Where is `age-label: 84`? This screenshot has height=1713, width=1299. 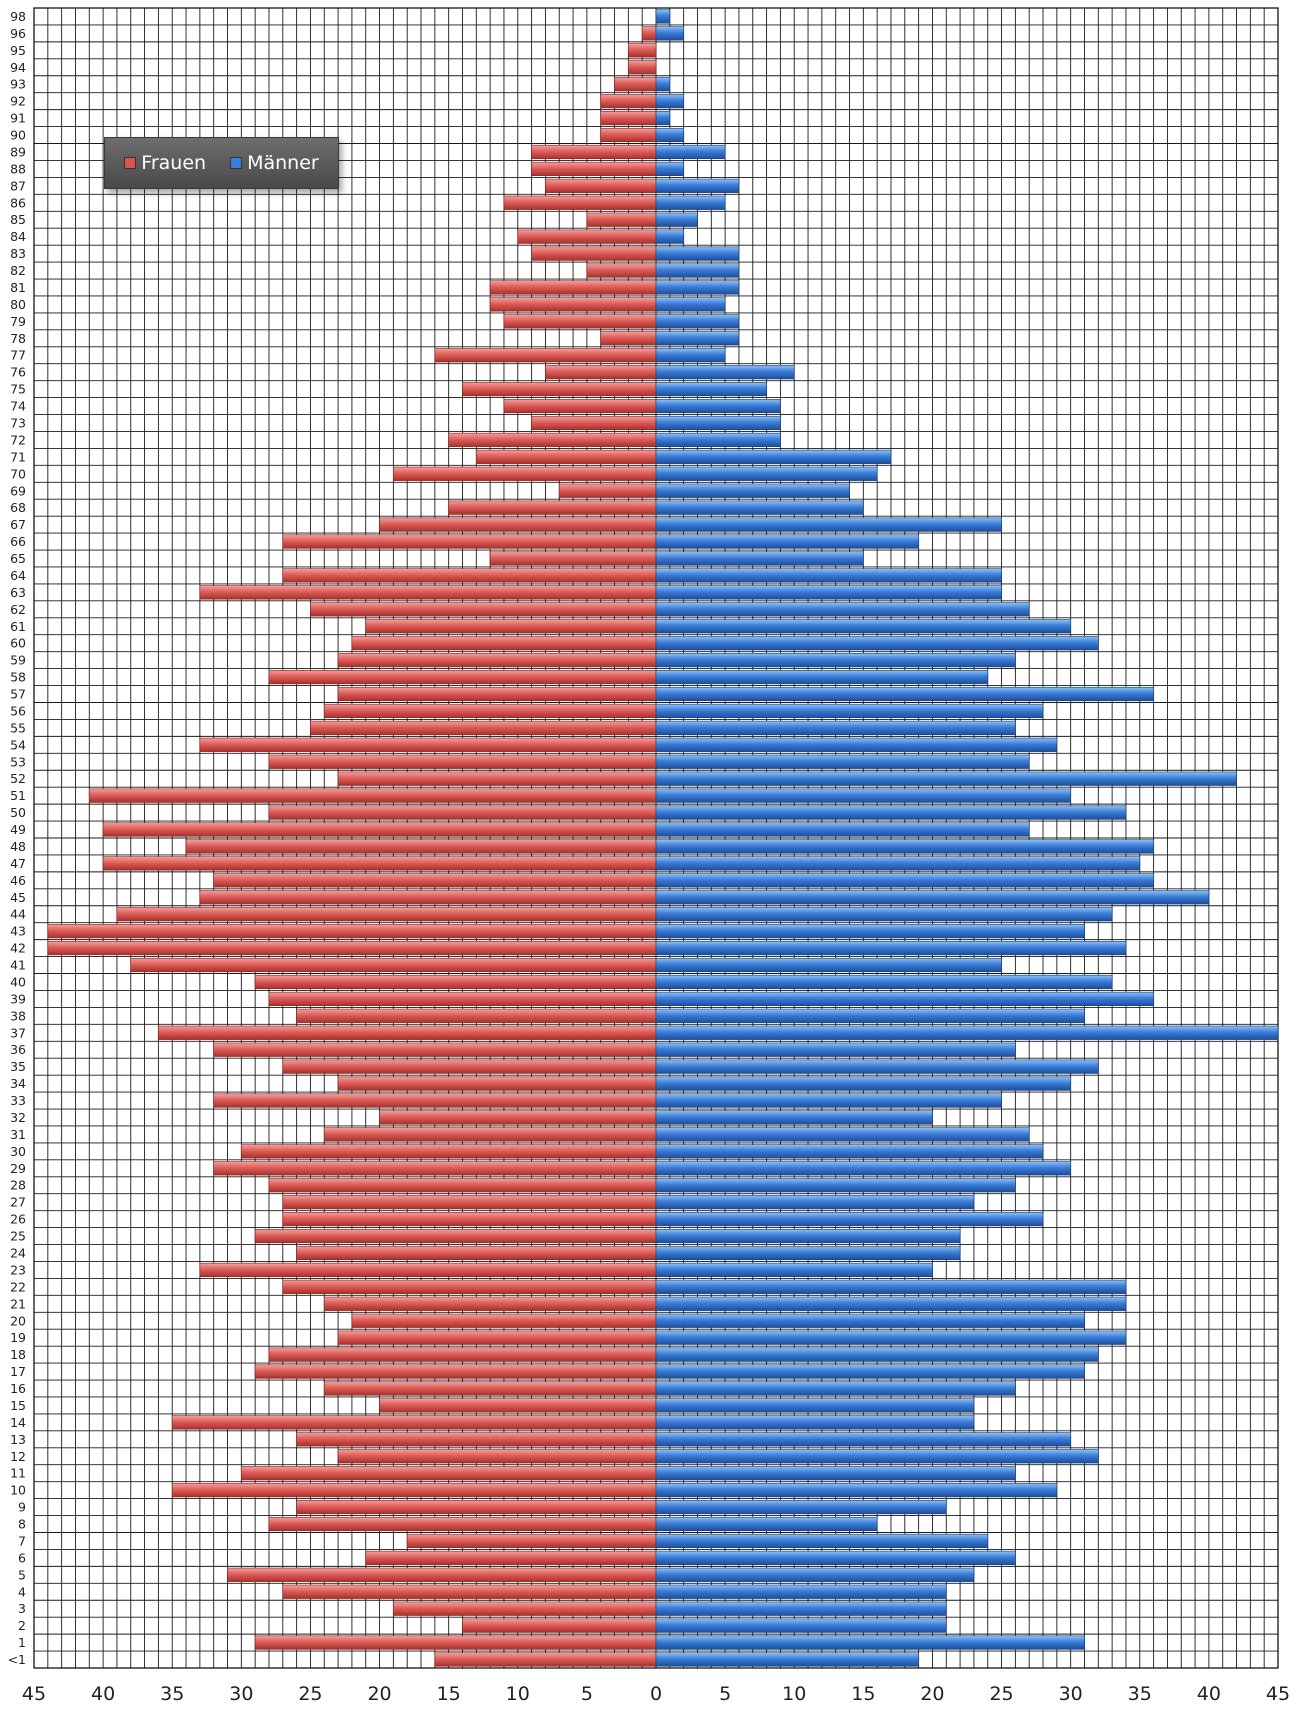 age-label: 84 is located at coordinates (18, 236).